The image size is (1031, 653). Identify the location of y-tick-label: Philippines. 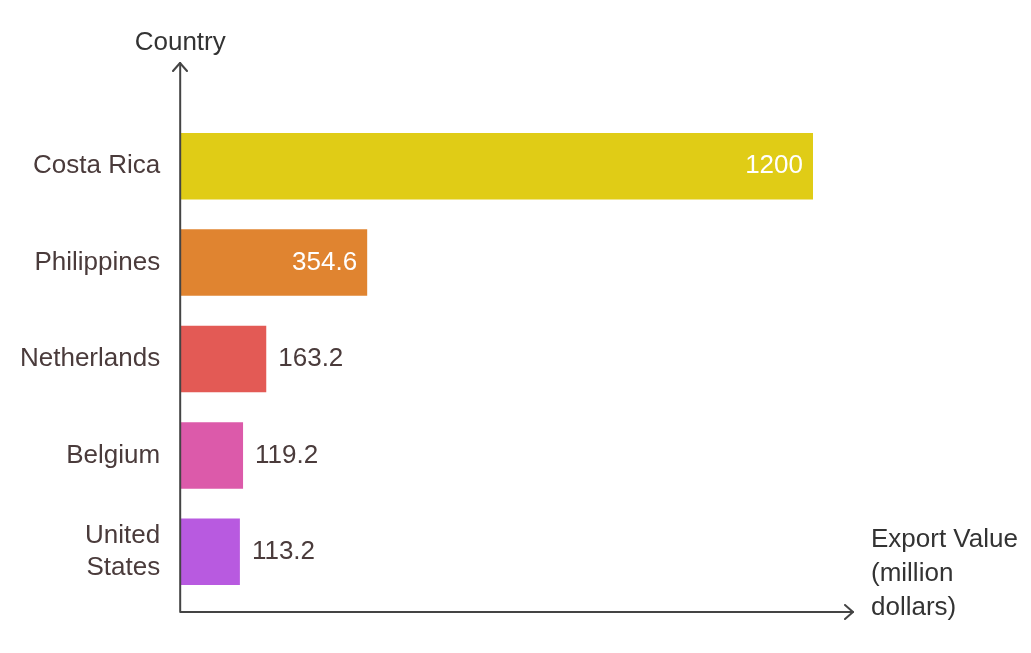
(97, 260).